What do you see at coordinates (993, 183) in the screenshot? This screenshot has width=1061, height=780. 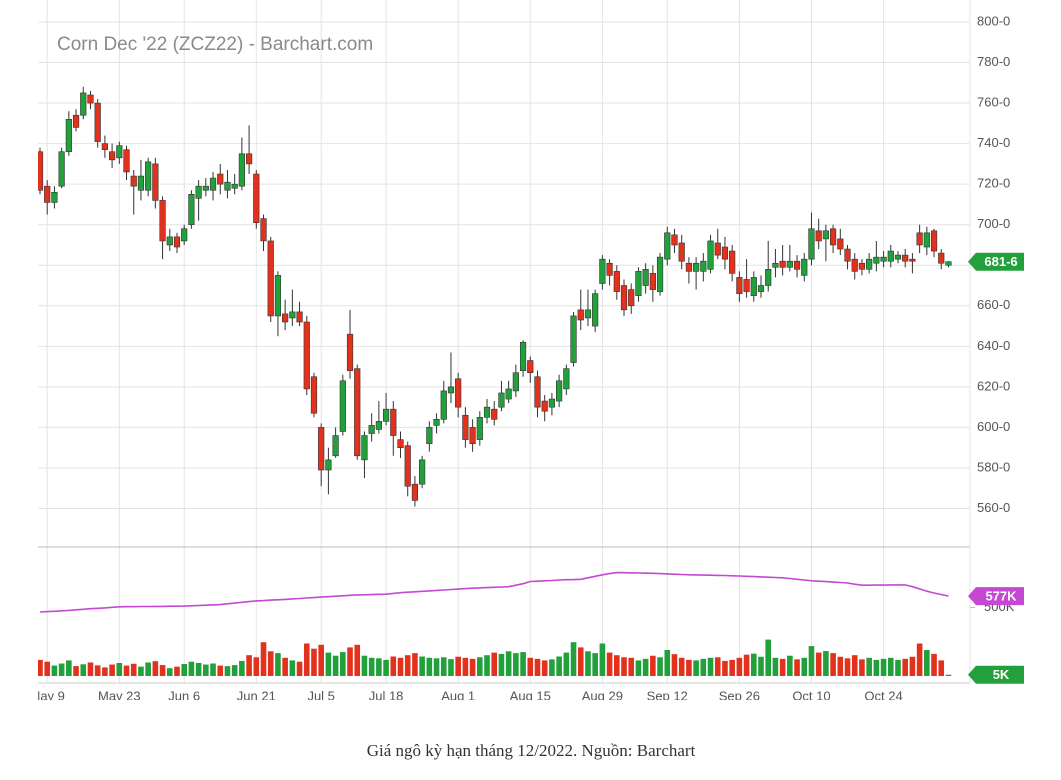 I see `y-tick-label: 720-0` at bounding box center [993, 183].